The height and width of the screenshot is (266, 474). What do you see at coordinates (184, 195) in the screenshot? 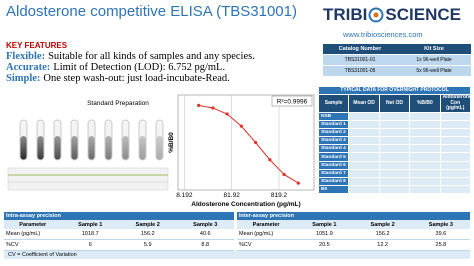
I see `x-tick-label: 8.192` at bounding box center [184, 195].